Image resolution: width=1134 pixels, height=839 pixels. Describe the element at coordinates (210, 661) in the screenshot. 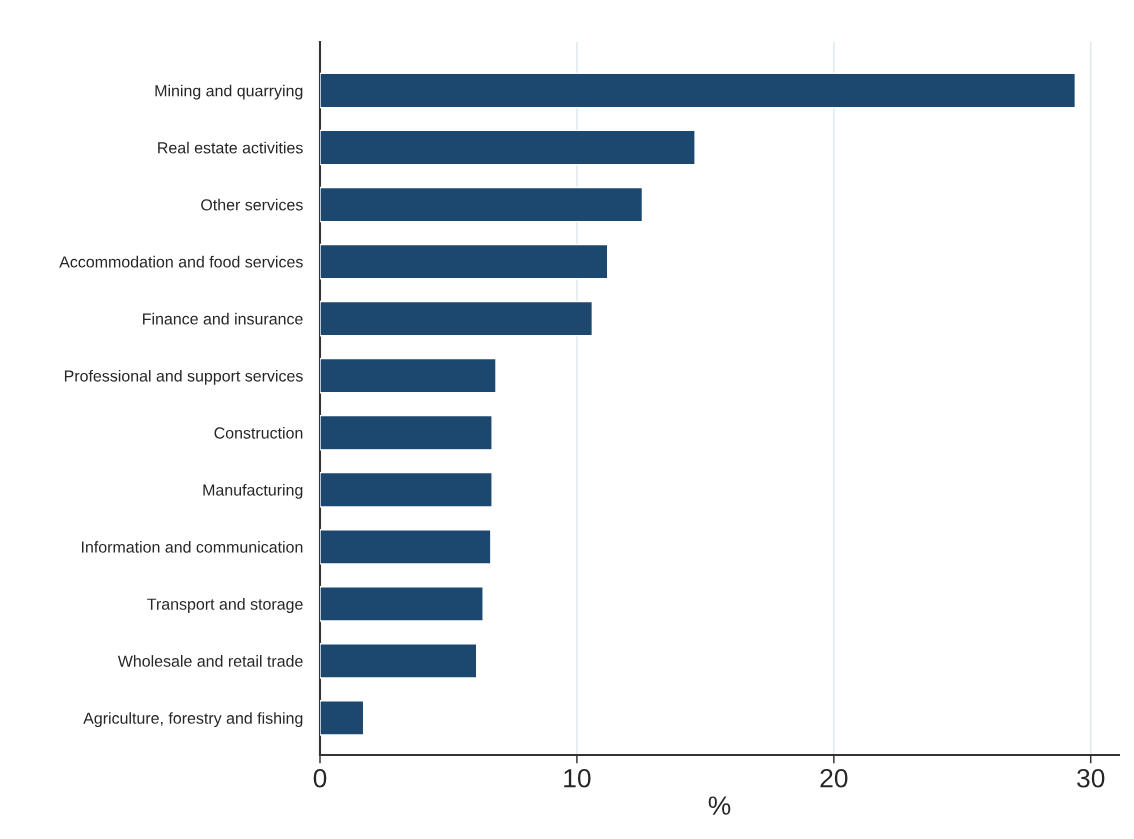

I see `y-tick-label: Wholesale and retail trade` at that location.